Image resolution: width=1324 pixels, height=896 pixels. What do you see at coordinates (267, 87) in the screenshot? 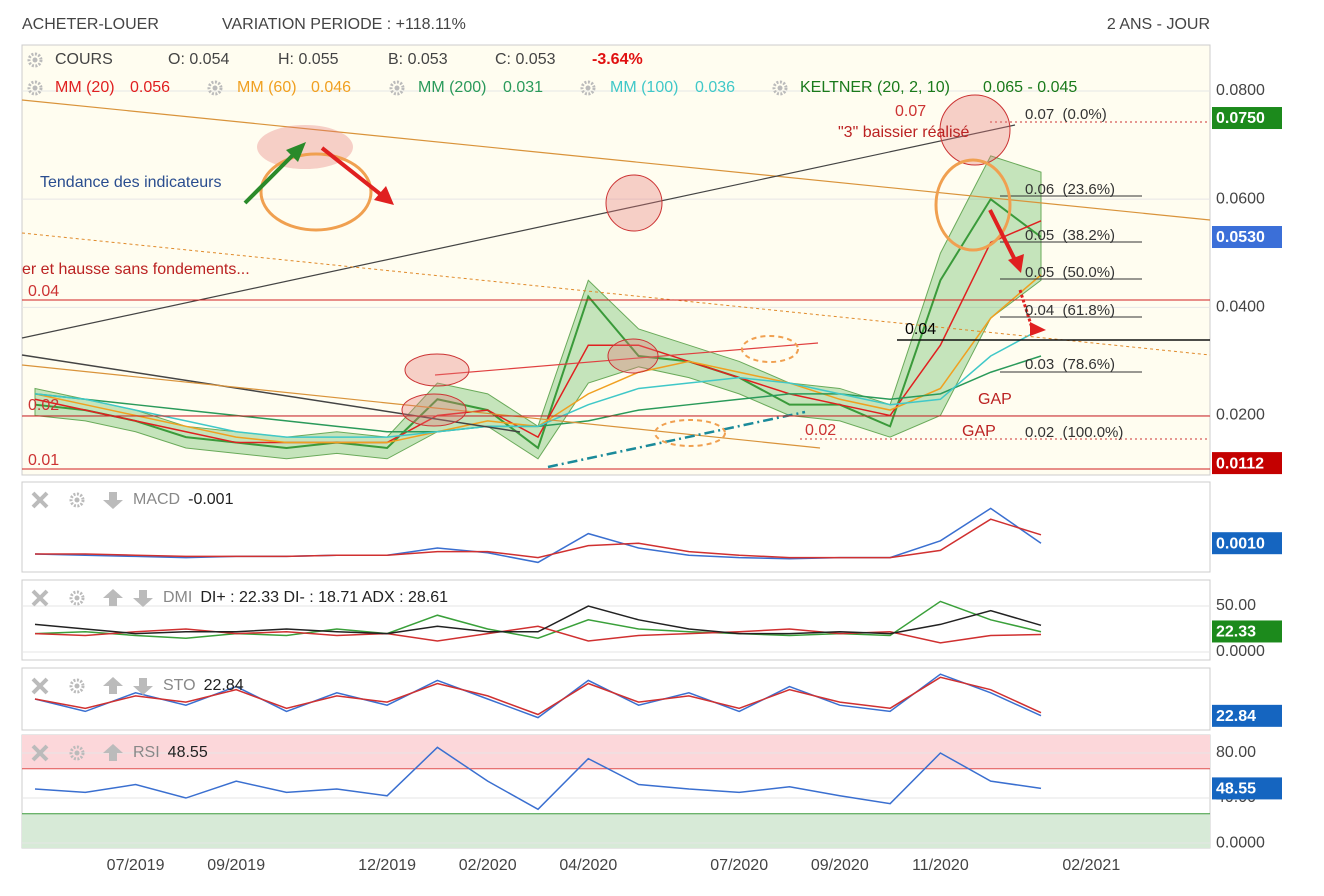
I see `legend-label: MM (60)` at bounding box center [267, 87].